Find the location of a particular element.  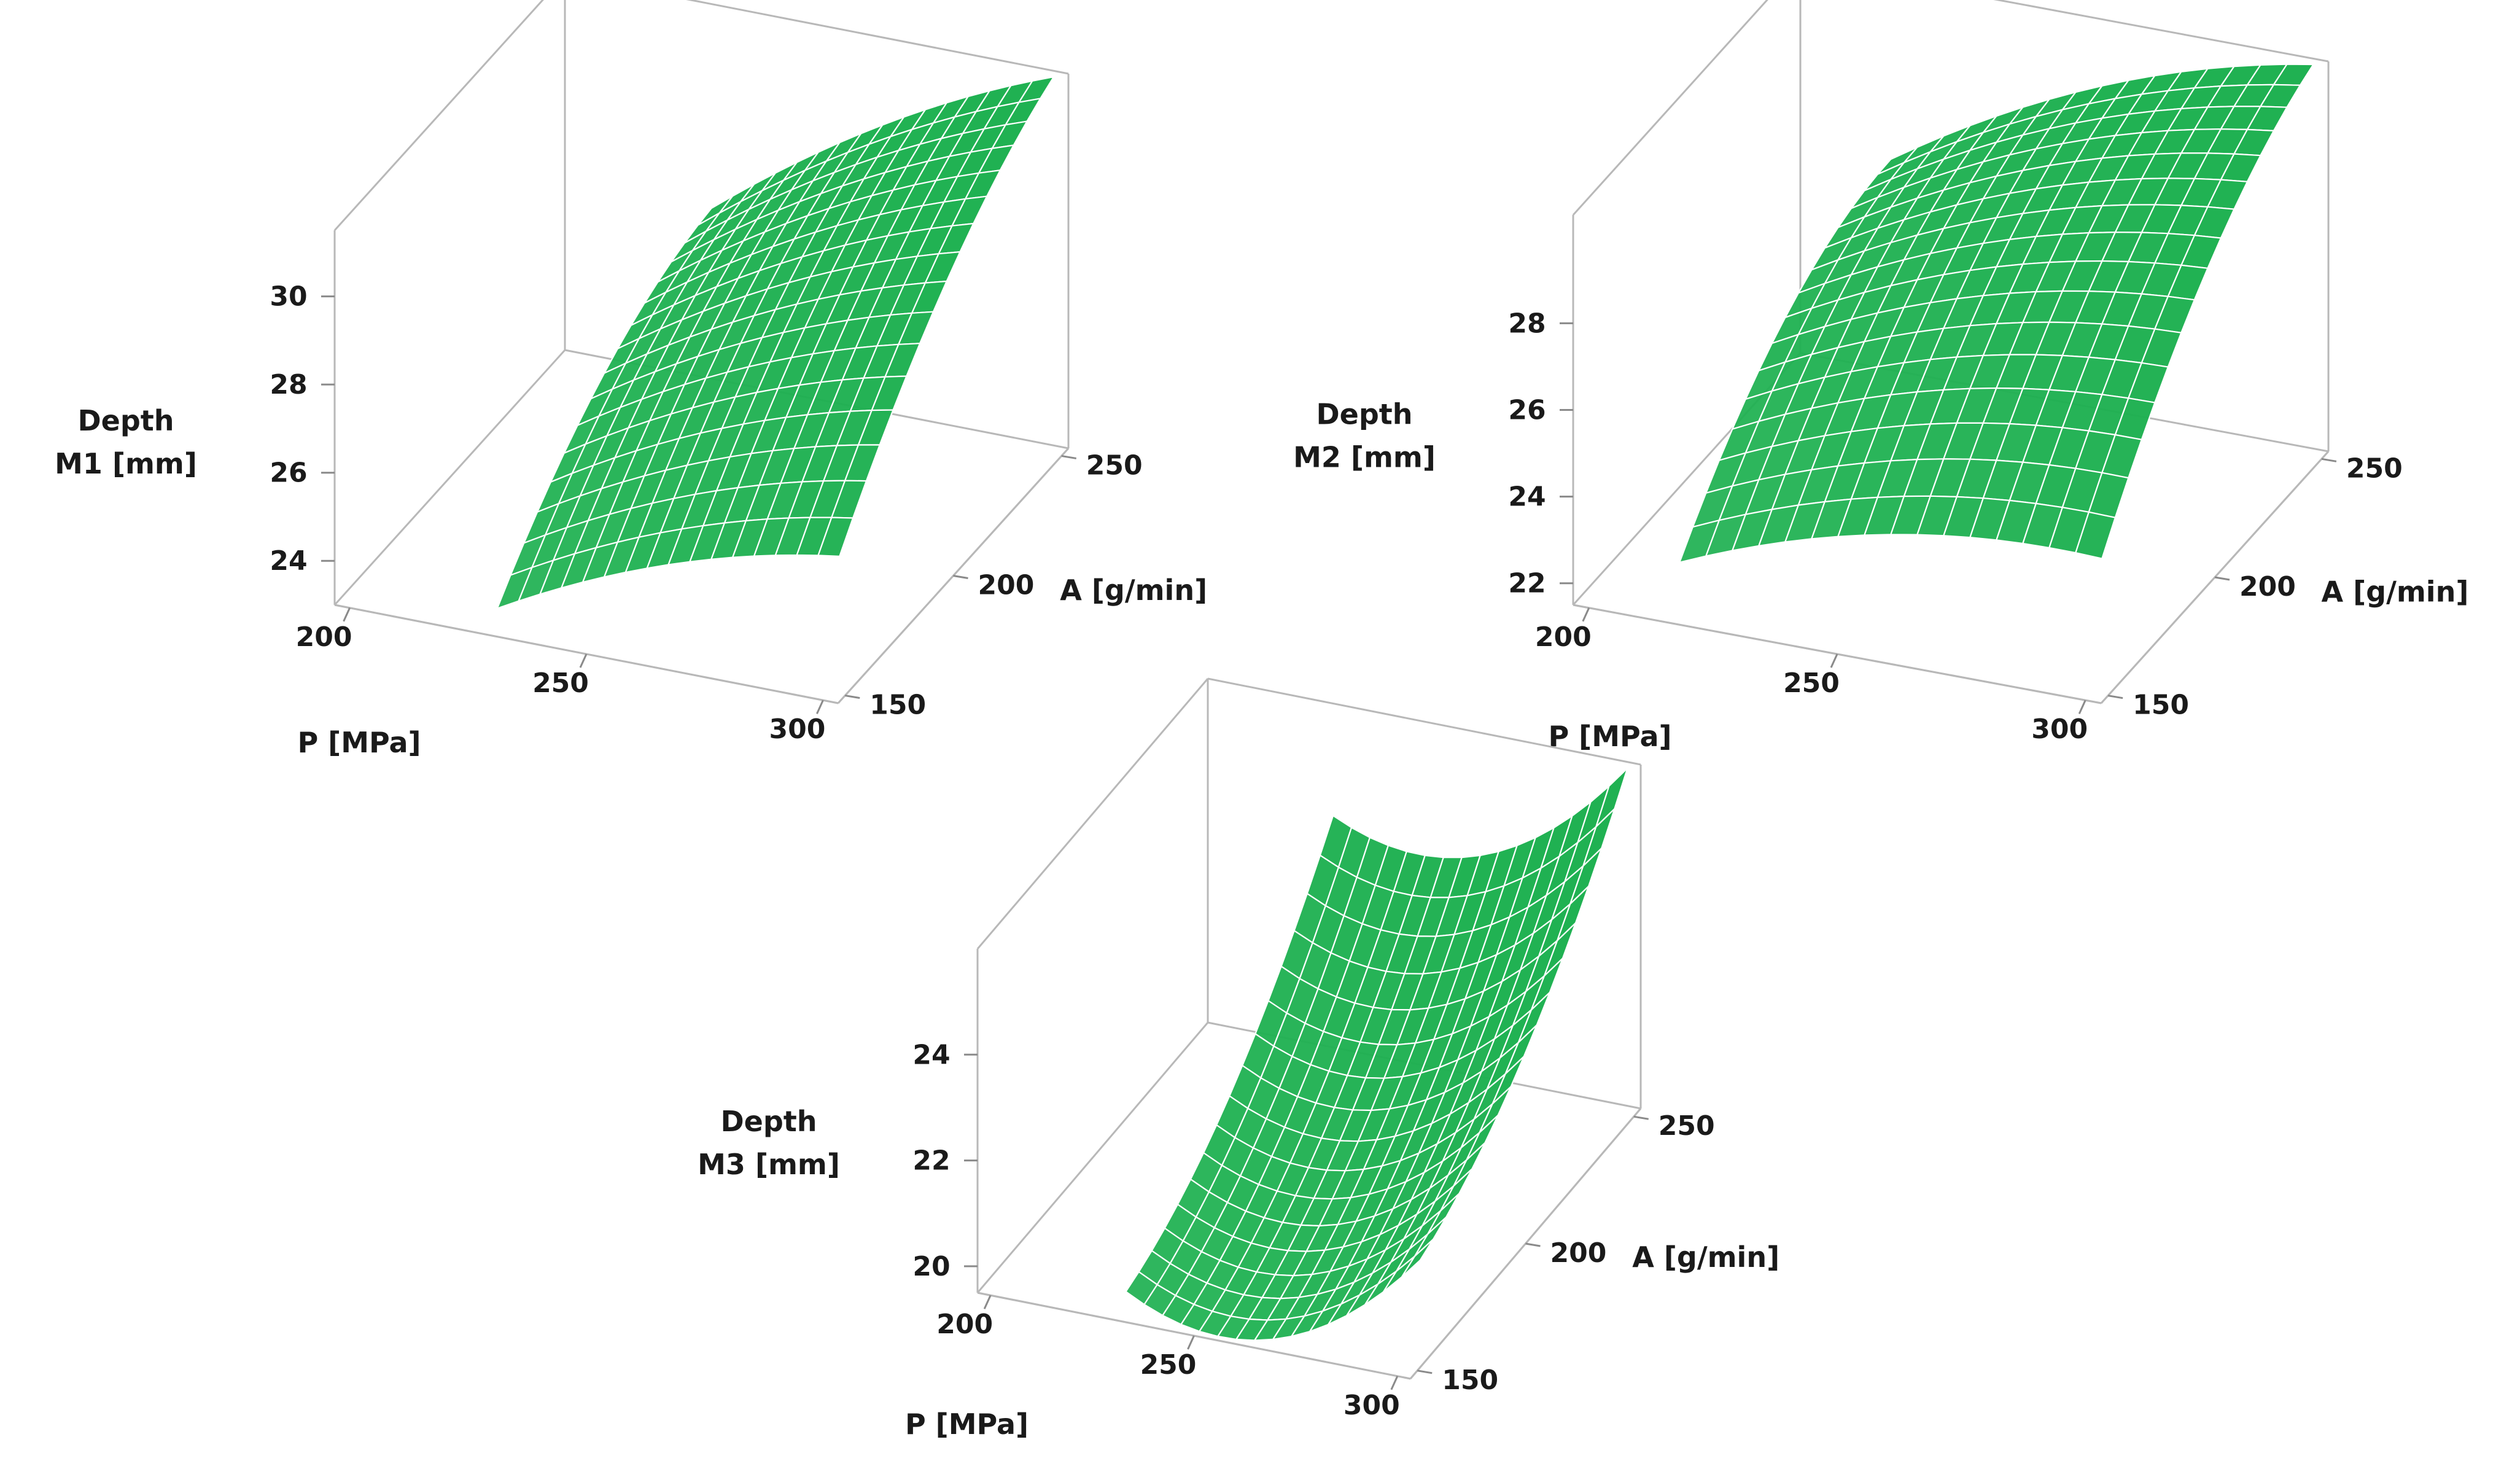

z-tick-label: 20 is located at coordinates (931, 1266).